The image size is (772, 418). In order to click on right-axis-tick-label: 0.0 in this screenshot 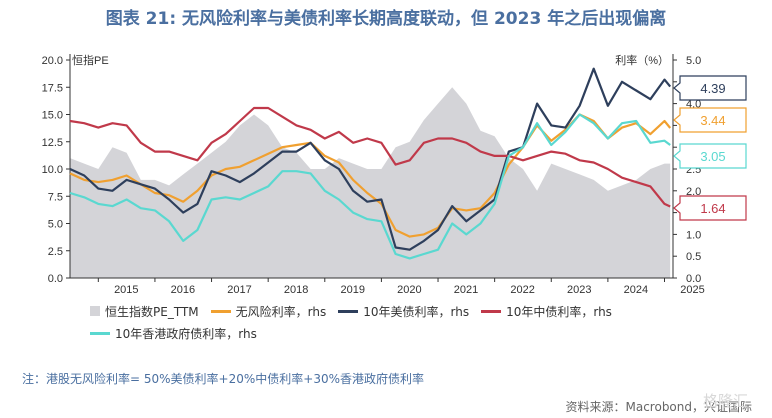, I will do `click(693, 279)`.